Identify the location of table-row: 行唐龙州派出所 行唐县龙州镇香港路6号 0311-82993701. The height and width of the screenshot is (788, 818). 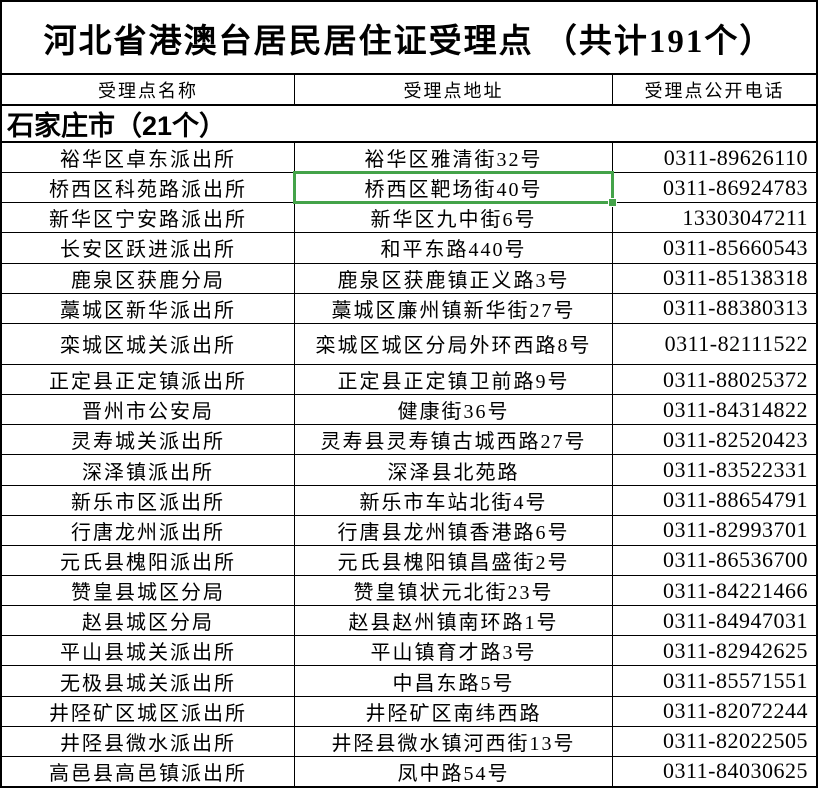
(409, 529).